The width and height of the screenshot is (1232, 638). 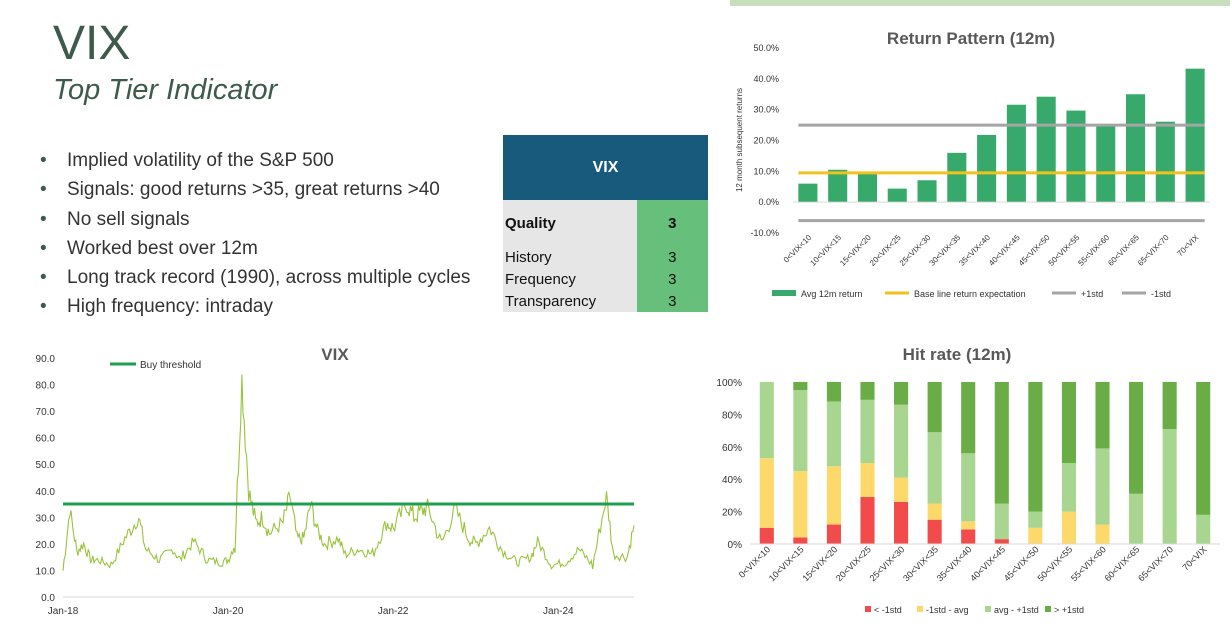 I want to click on scorecard-label: Frequency, so click(x=570, y=279).